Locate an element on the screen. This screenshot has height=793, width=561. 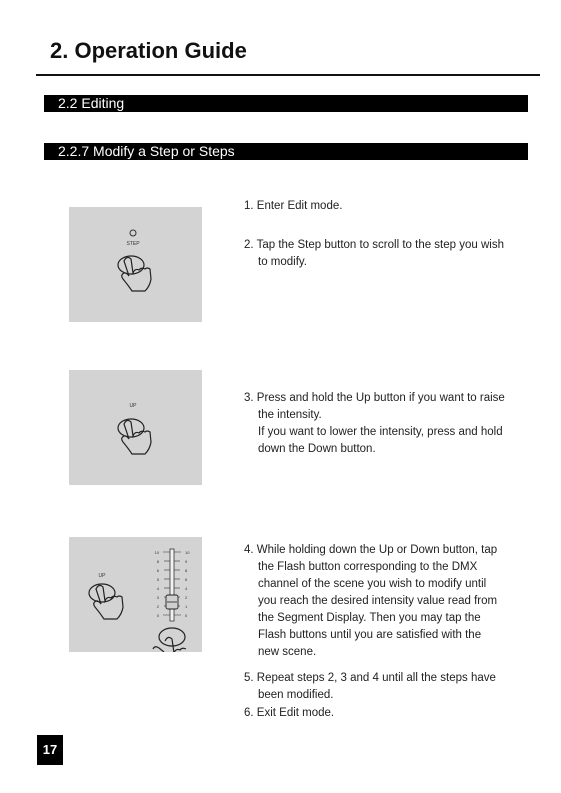
fader-tick-label: 3 is located at coordinates (158, 597).